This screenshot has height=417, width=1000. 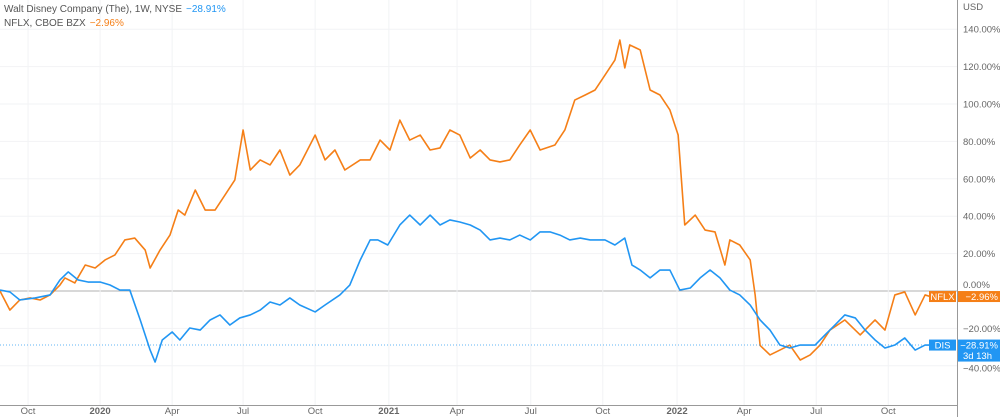 What do you see at coordinates (981, 30) in the screenshot?
I see `y-tick-label: 140.00%` at bounding box center [981, 30].